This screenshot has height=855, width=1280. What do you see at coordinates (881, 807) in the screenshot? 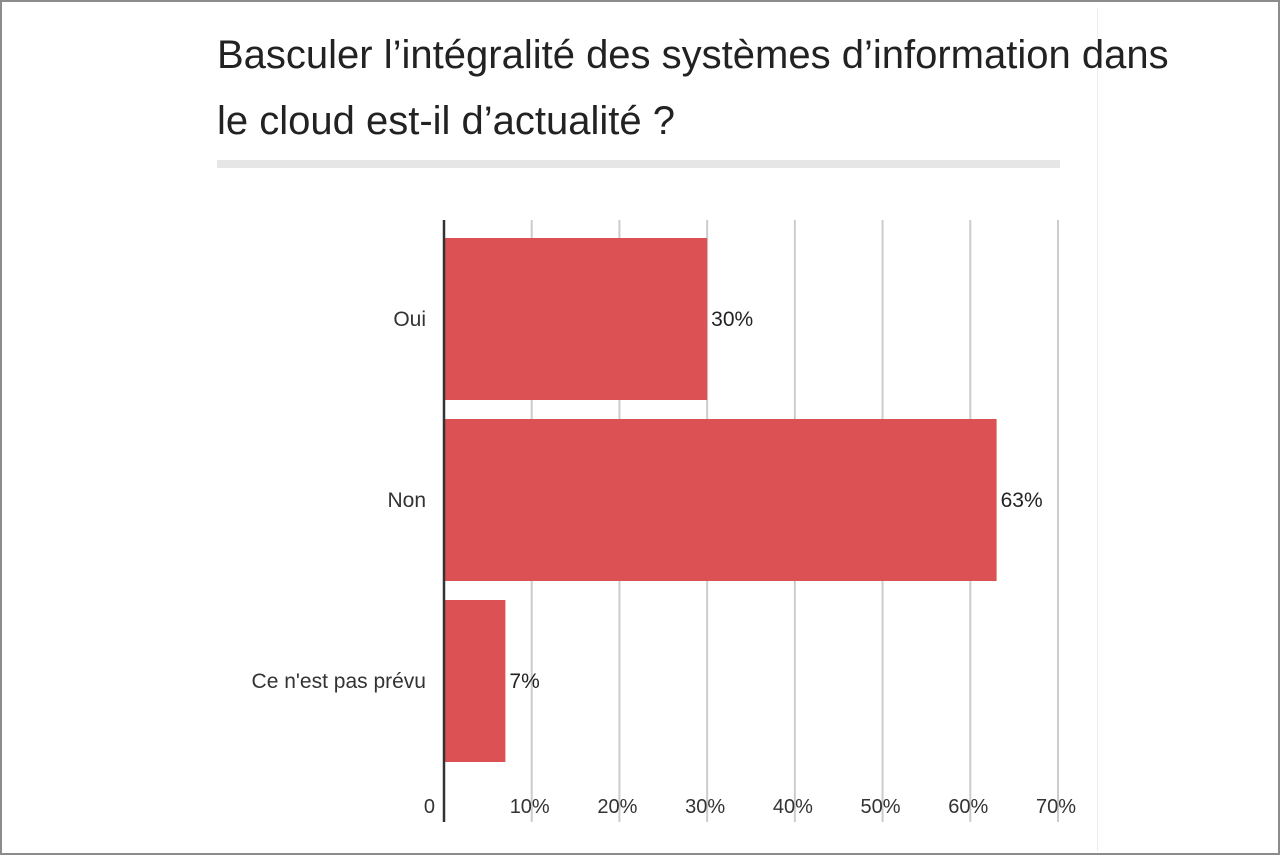
I see `x-tick-label: 50%` at bounding box center [881, 807].